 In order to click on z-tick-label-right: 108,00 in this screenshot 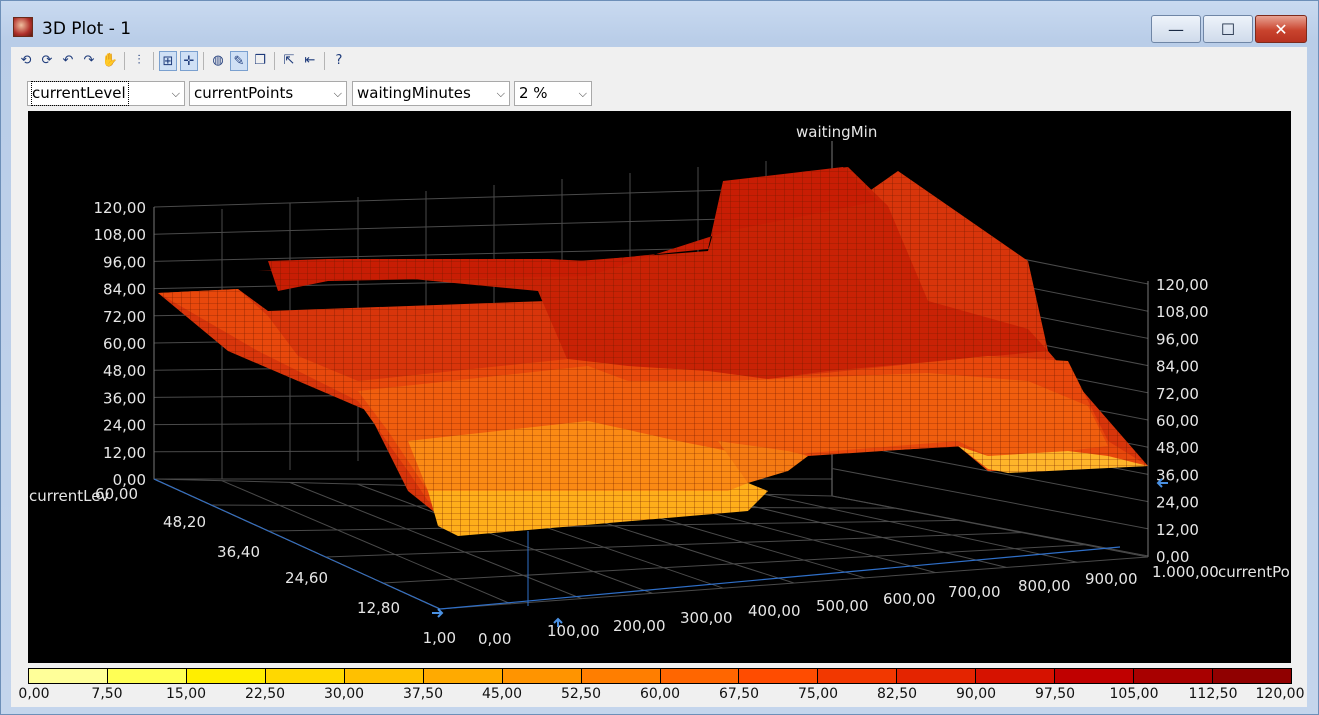, I will do `click(1182, 312)`.